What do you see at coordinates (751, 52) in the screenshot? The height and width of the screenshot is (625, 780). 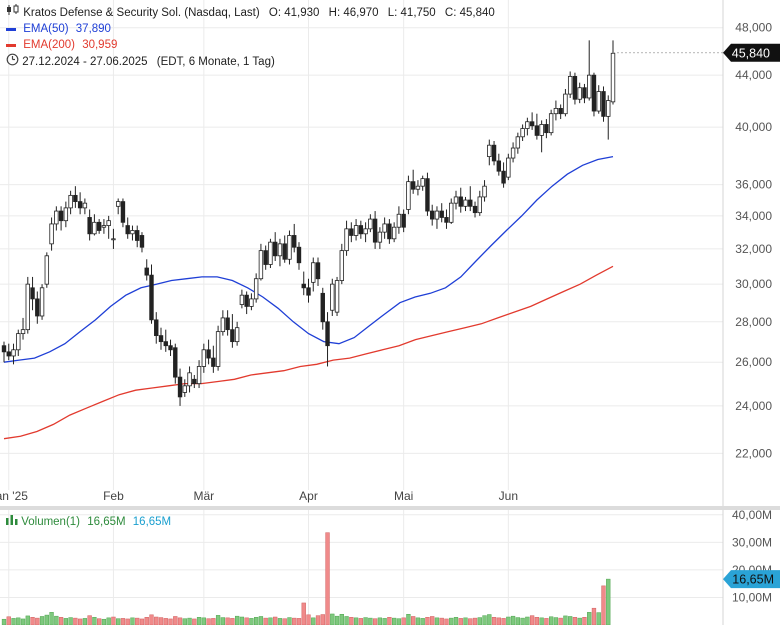 I see `last-price-badge` at bounding box center [751, 52].